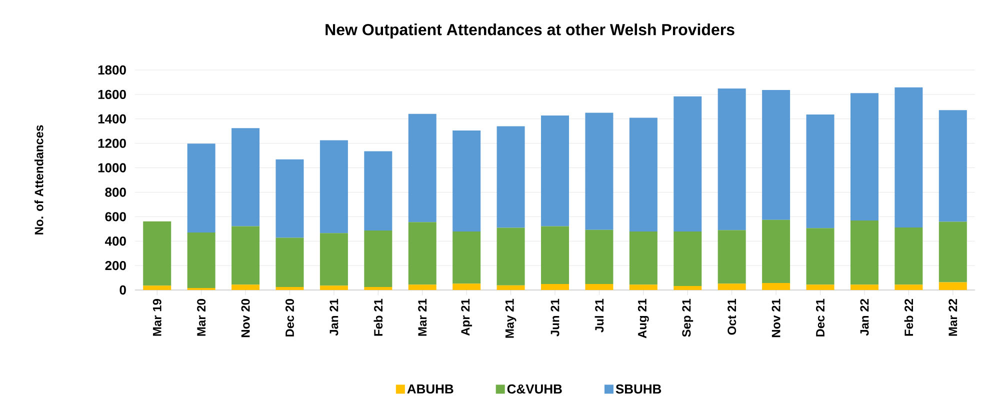 The height and width of the screenshot is (416, 985). I want to click on y-tick-label: 1600, so click(112, 95).